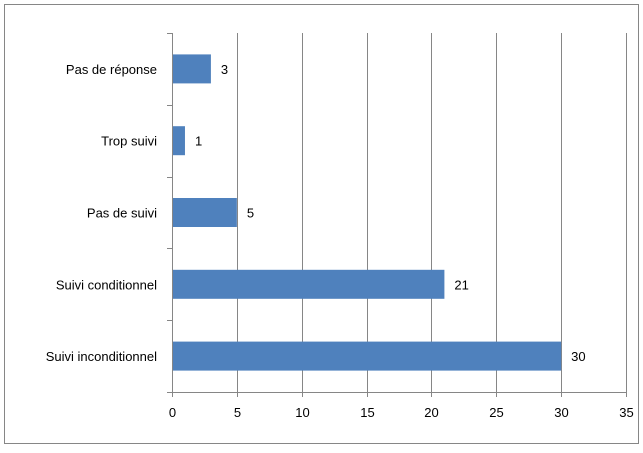  I want to click on x-tick-label-35: 35, so click(626, 412).